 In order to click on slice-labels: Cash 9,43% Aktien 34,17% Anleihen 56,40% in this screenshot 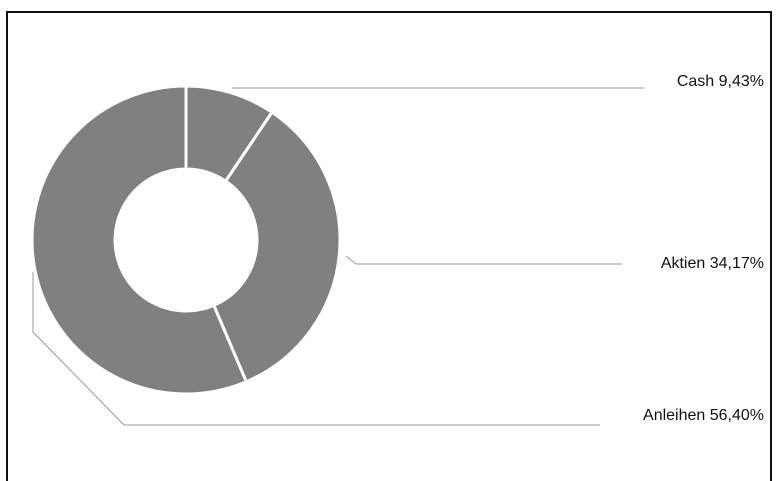, I will do `click(703, 248)`.